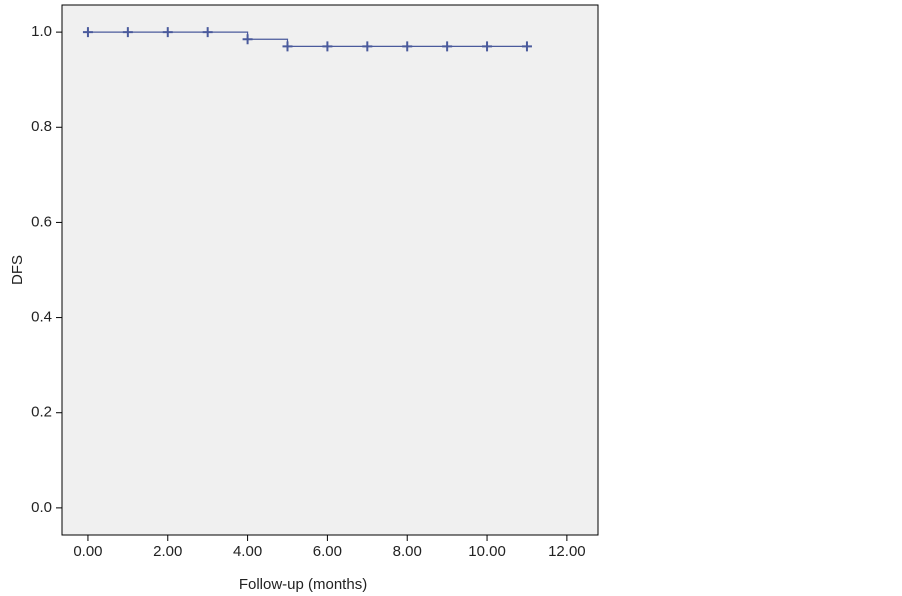 The height and width of the screenshot is (596, 902). Describe the element at coordinates (567, 551) in the screenshot. I see `x-tick-label: 12.00` at that location.